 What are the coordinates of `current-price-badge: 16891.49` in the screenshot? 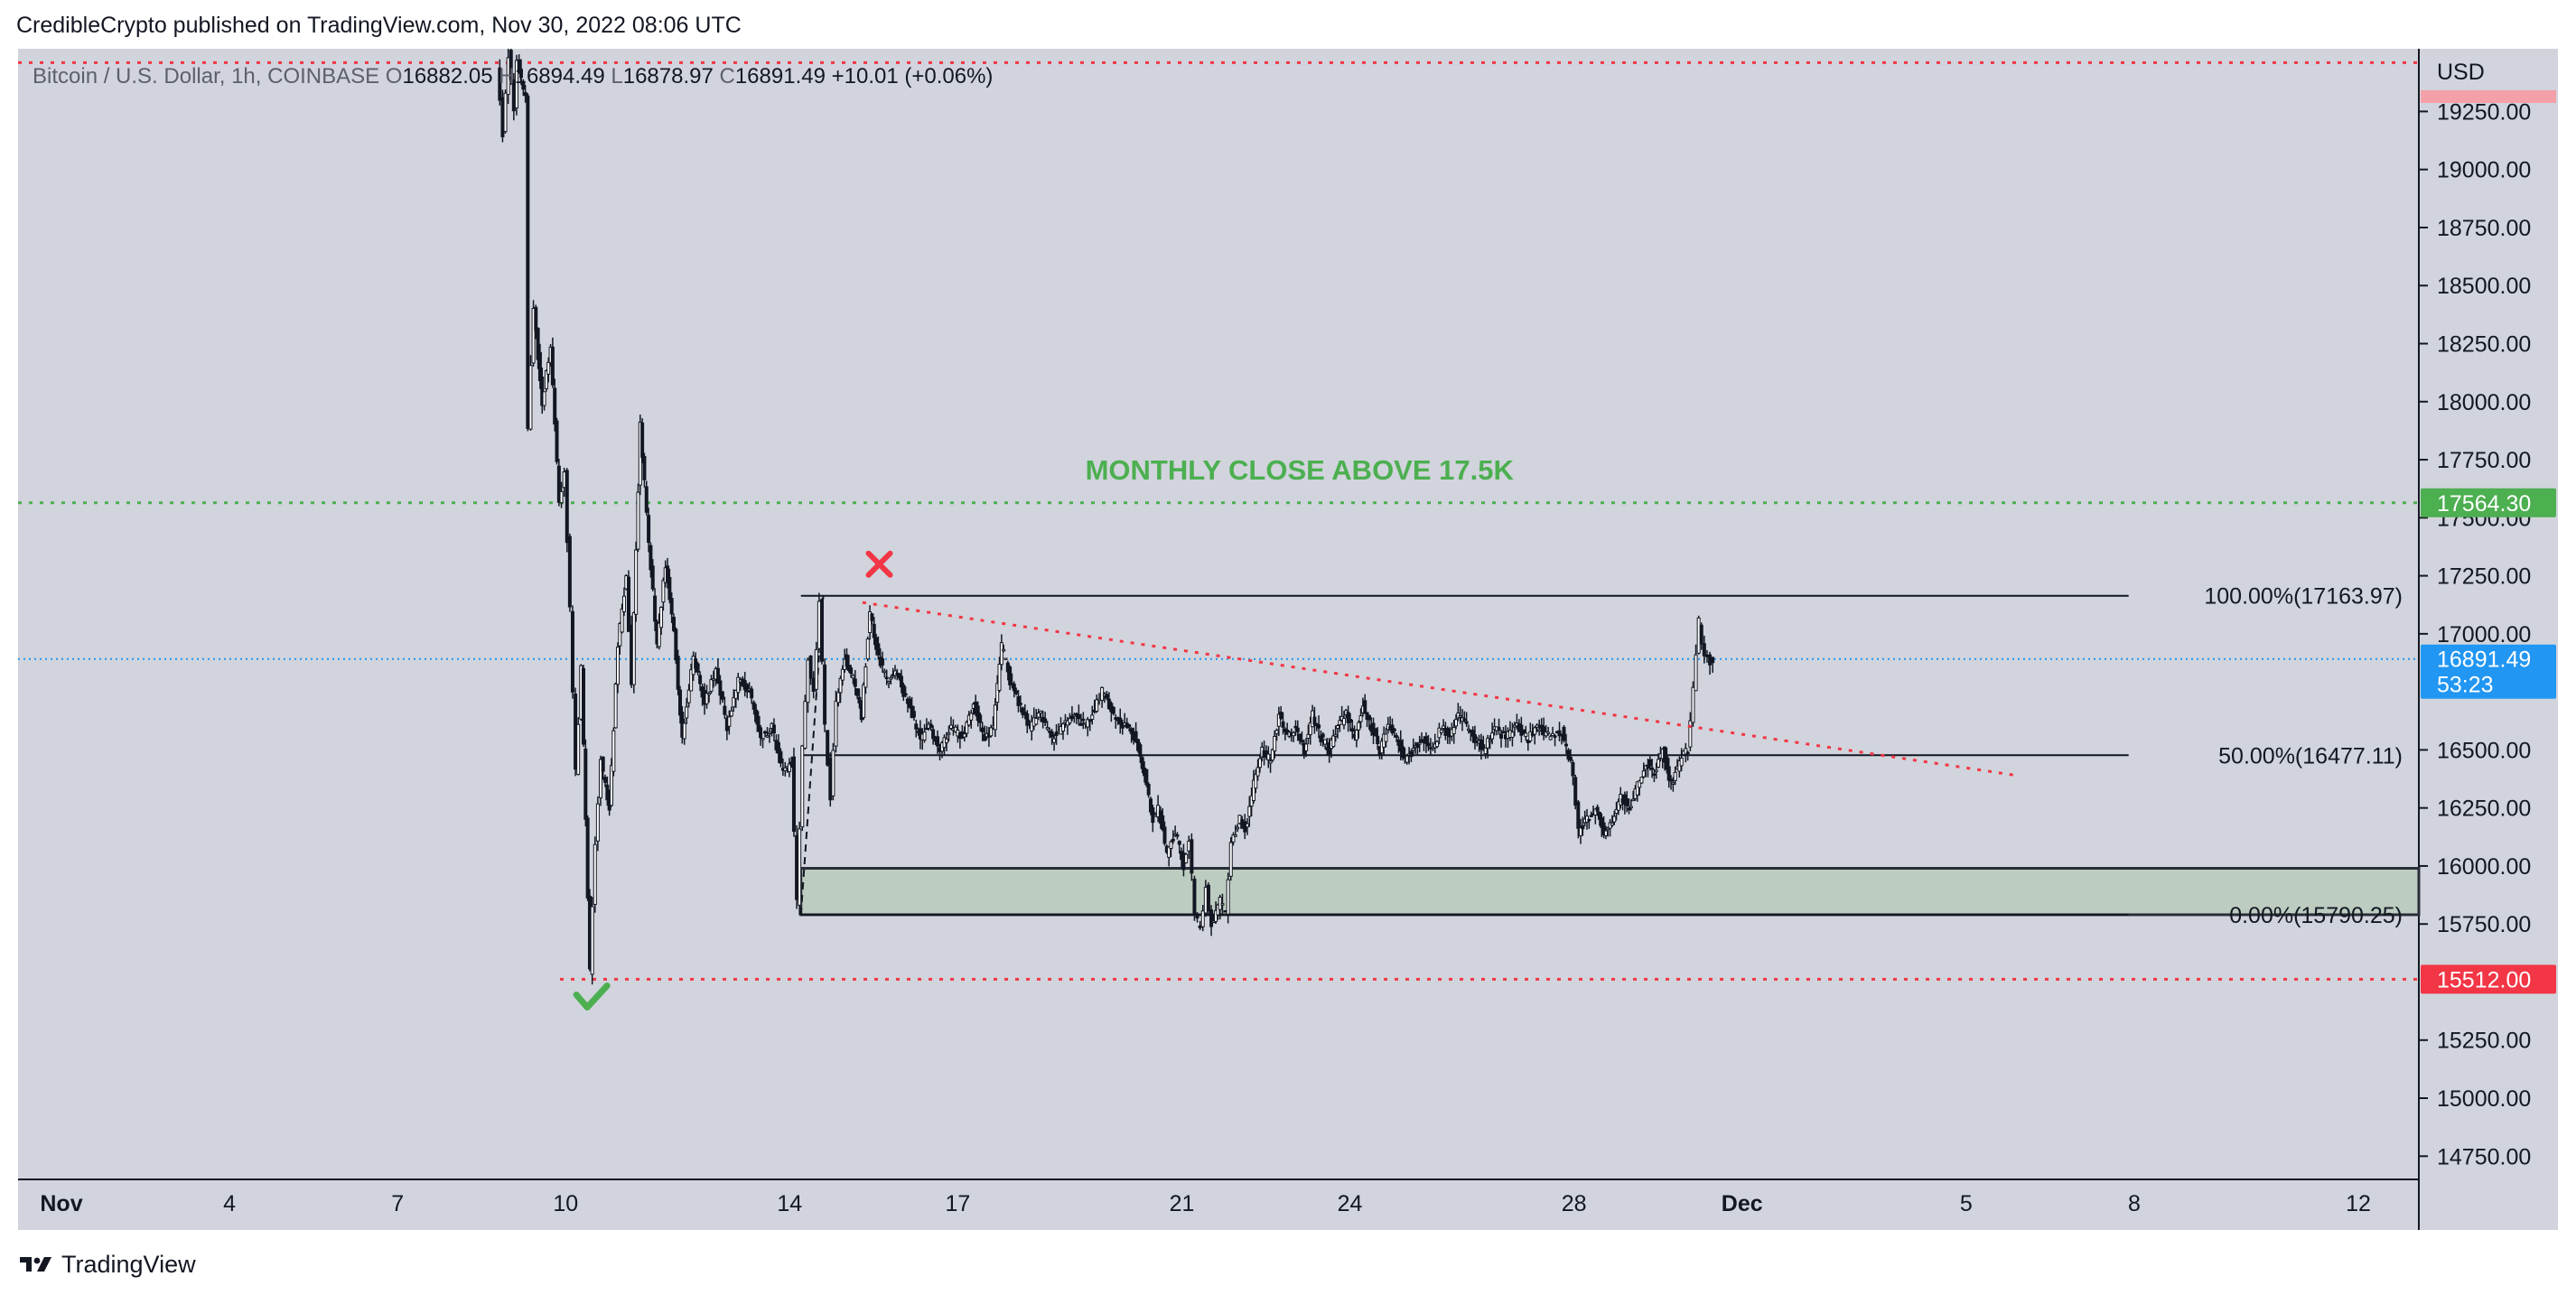 It's located at (2484, 660).